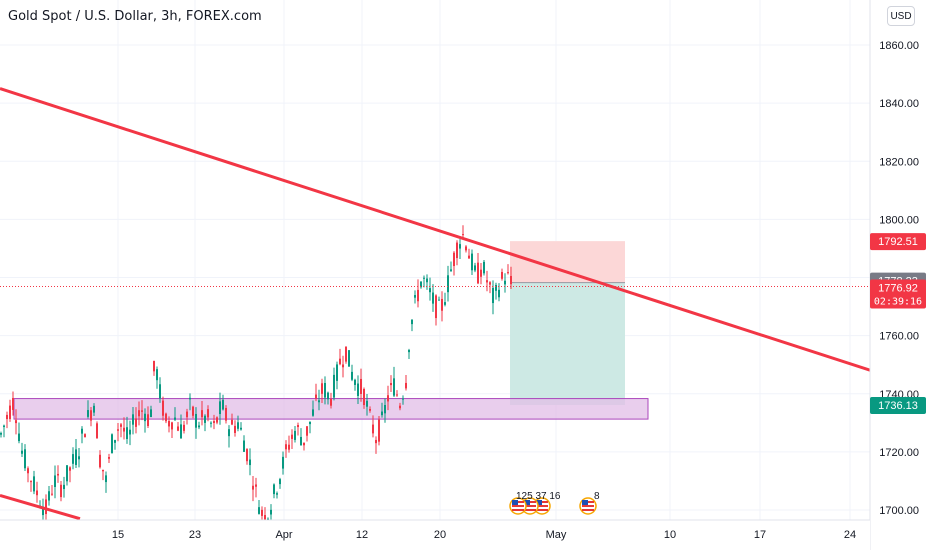  Describe the element at coordinates (40, 507) in the screenshot. I see `lower-trendline` at that location.